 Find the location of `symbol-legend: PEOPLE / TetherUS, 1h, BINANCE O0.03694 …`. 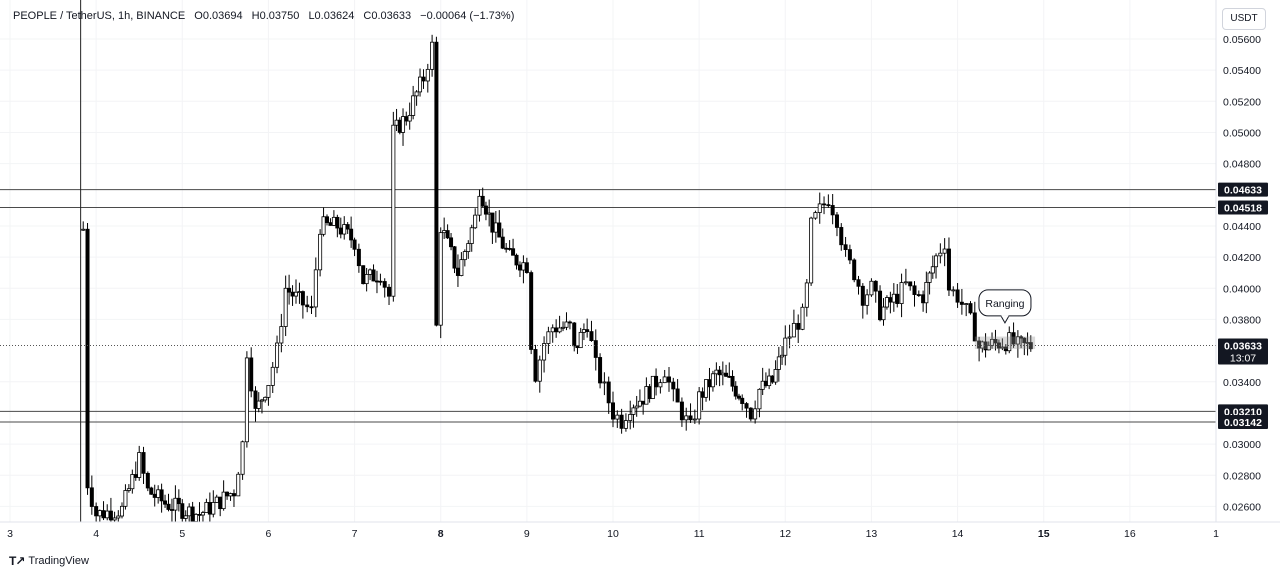

symbol-legend: PEOPLE / TetherUS, 1h, BINANCE O0.03694 … is located at coordinates (266, 16).